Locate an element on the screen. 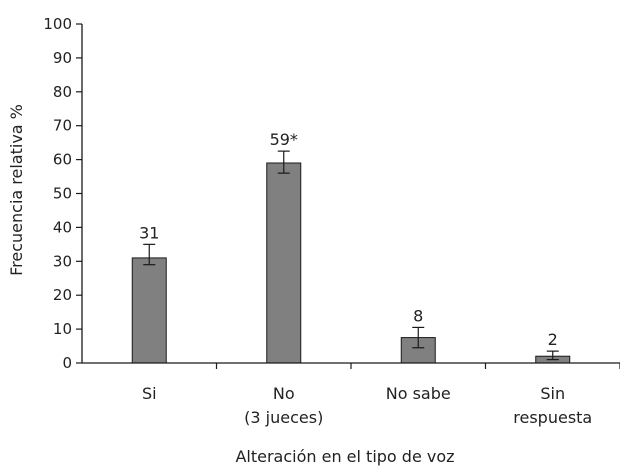 The image size is (620, 466). x-category-label: (3 jueces) is located at coordinates (283, 417).